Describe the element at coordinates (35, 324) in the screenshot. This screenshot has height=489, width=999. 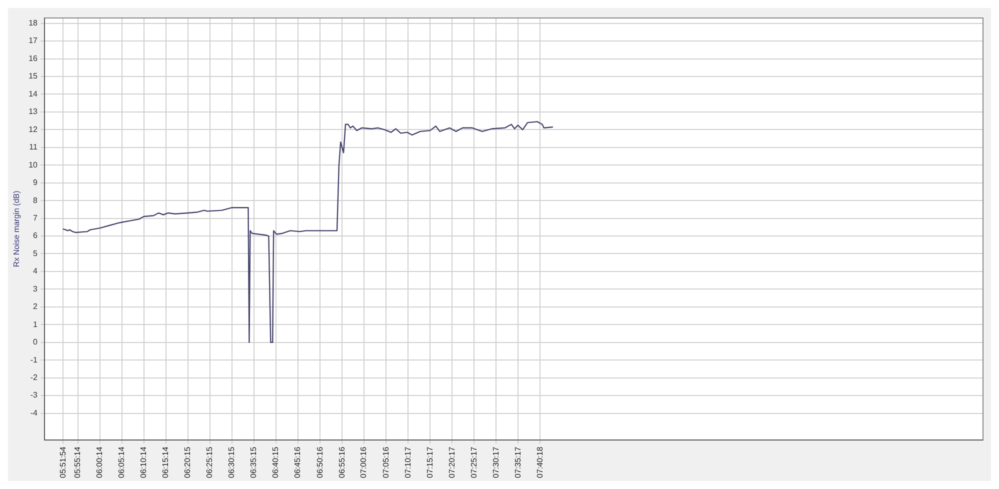
I see `y-tick-label: 1` at that location.